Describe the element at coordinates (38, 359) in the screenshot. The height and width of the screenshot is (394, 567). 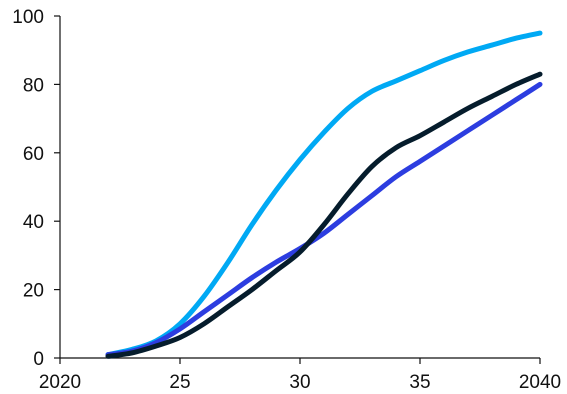
I see `y-tick-label: 0` at that location.